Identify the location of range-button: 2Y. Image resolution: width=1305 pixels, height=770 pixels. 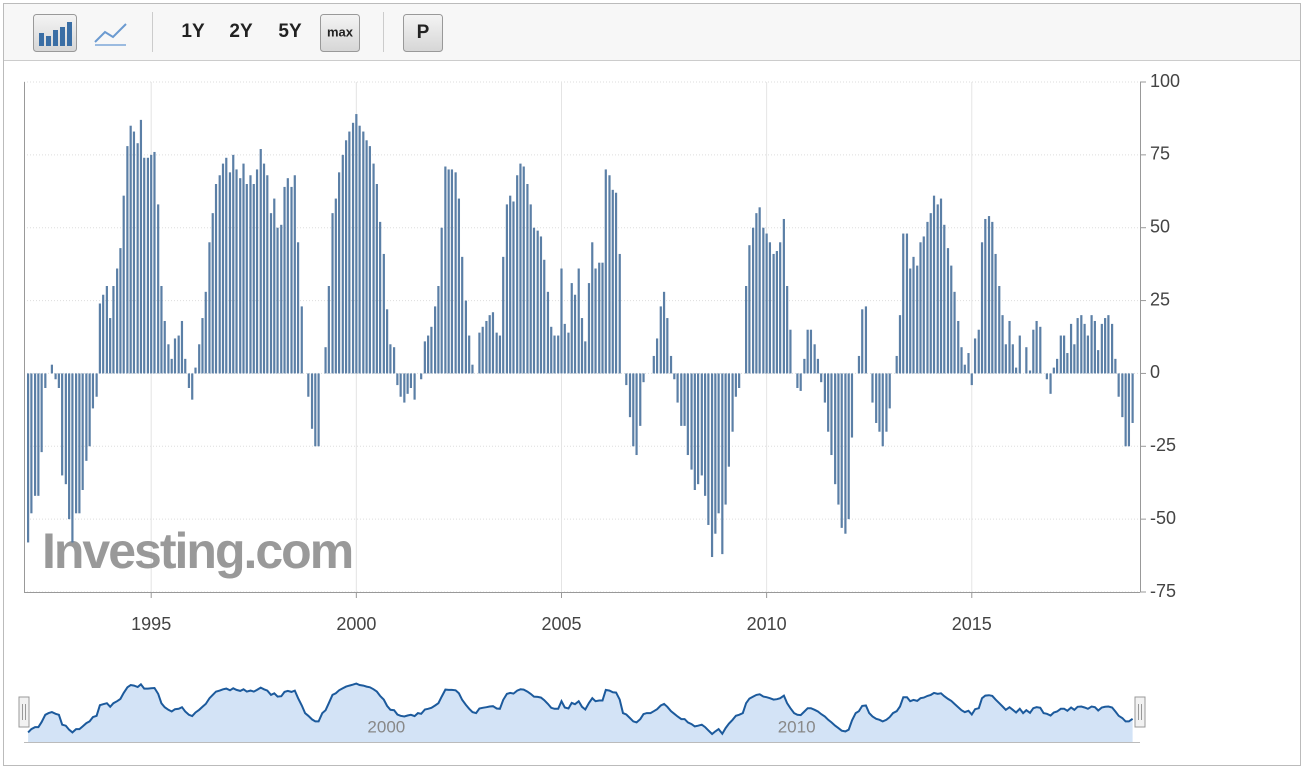
(241, 31).